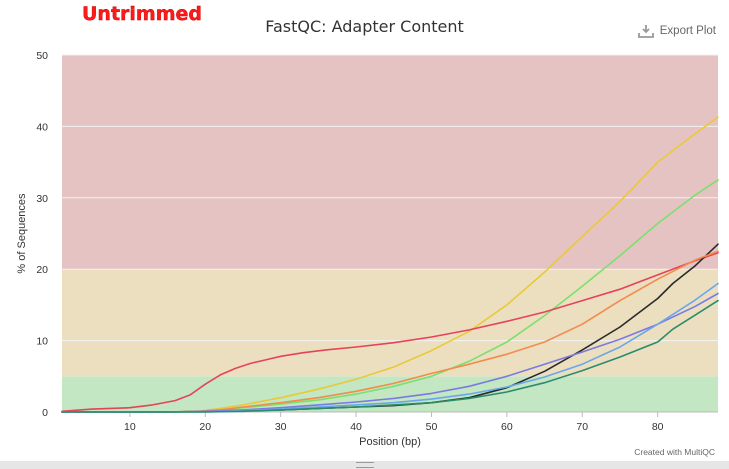 The image size is (729, 469). Describe the element at coordinates (142, 14) in the screenshot. I see `untrimmed-label: Untrimmed` at that location.